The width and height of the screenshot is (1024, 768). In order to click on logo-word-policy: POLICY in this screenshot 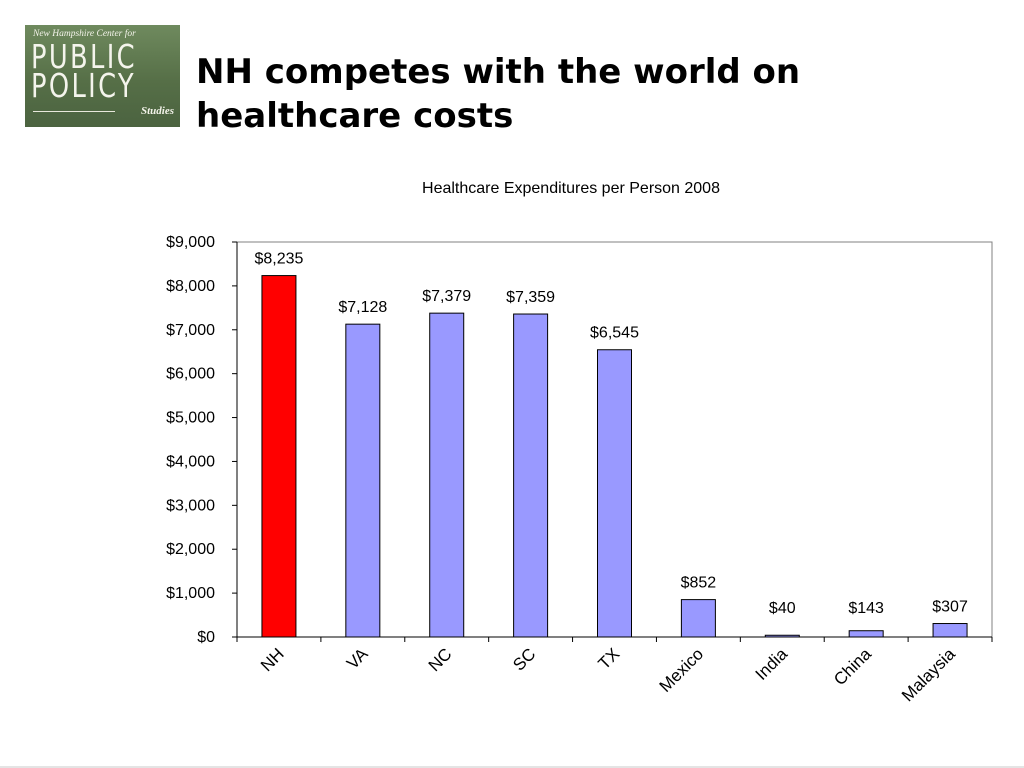, I will do `click(84, 85)`.